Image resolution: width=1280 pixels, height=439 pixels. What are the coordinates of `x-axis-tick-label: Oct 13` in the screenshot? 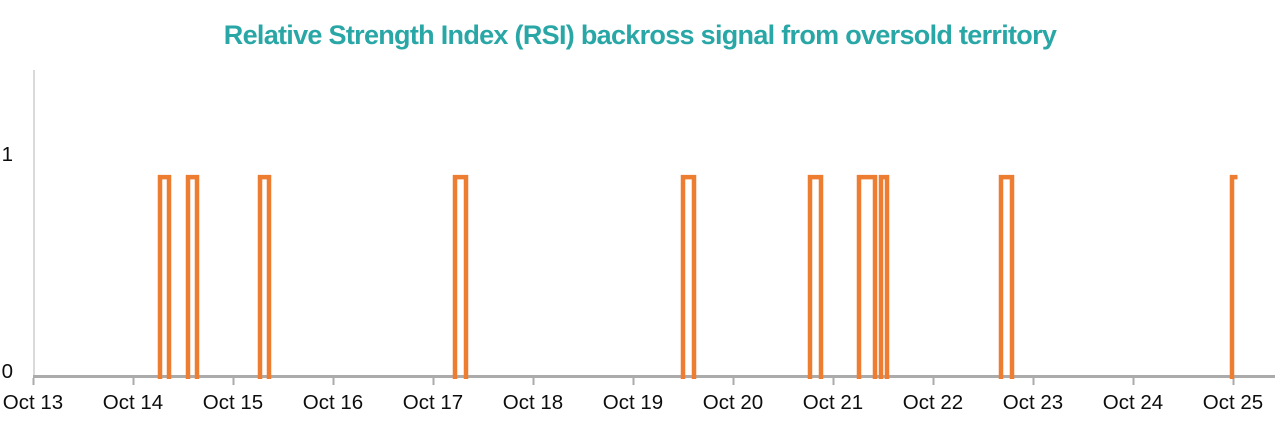 It's located at (33, 402).